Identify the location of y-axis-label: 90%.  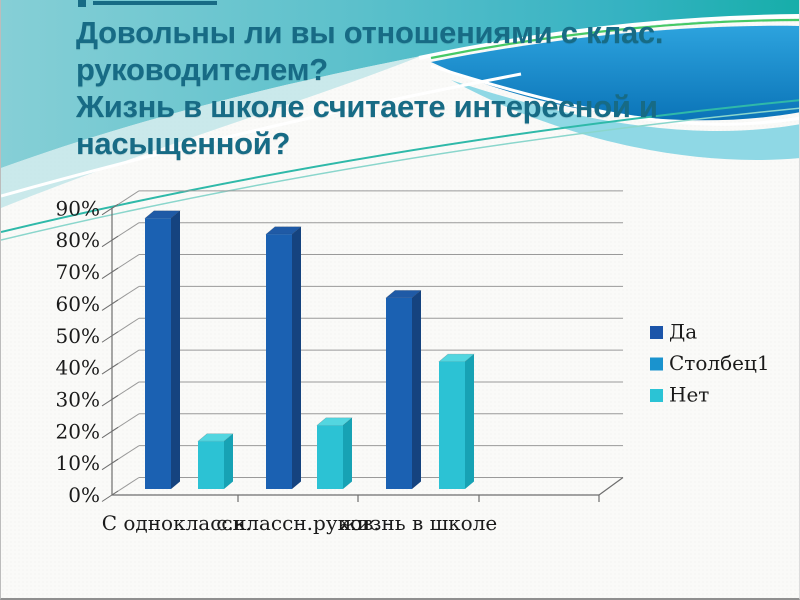
(78, 208).